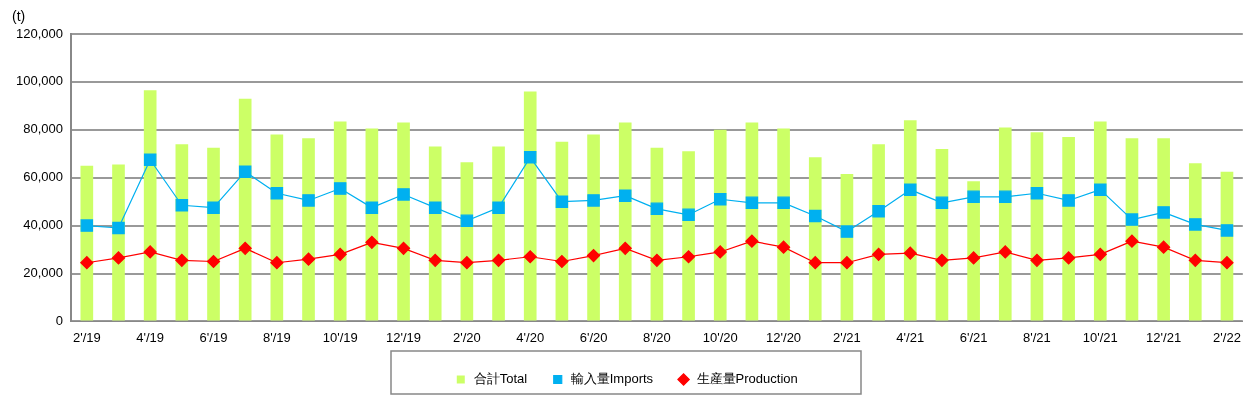 The height and width of the screenshot is (404, 1260). I want to click on x-tick-label: 8'/19, so click(276, 337).